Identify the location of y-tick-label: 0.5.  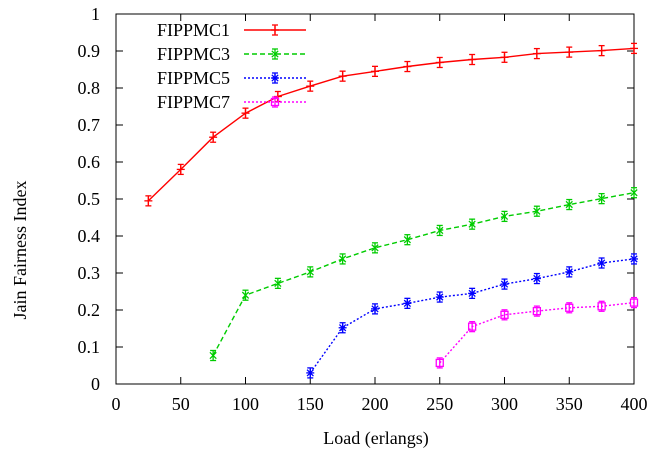
(89, 199).